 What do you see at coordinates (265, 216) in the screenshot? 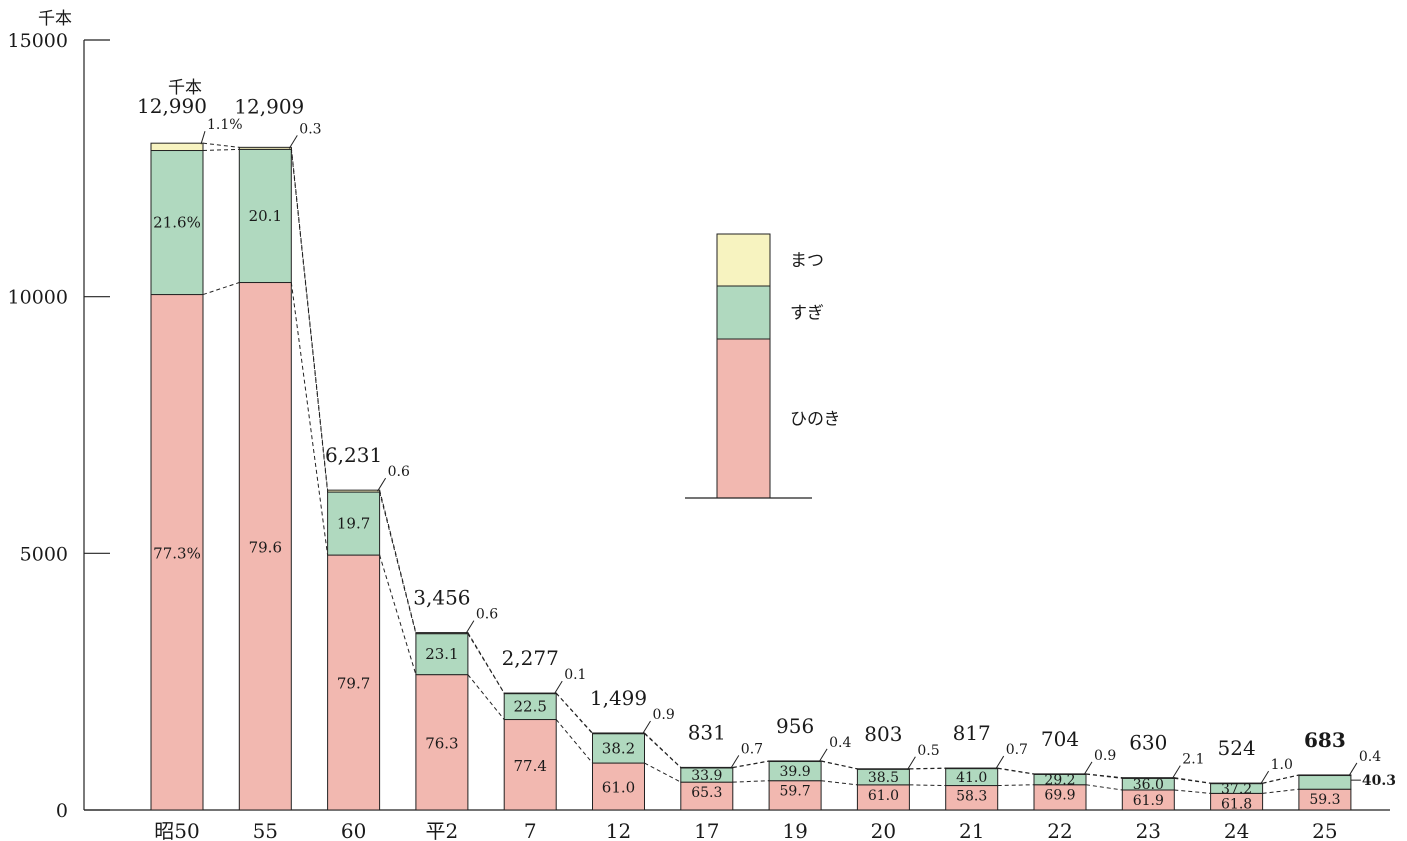
I see `sugi-percent-label: 20.1` at bounding box center [265, 216].